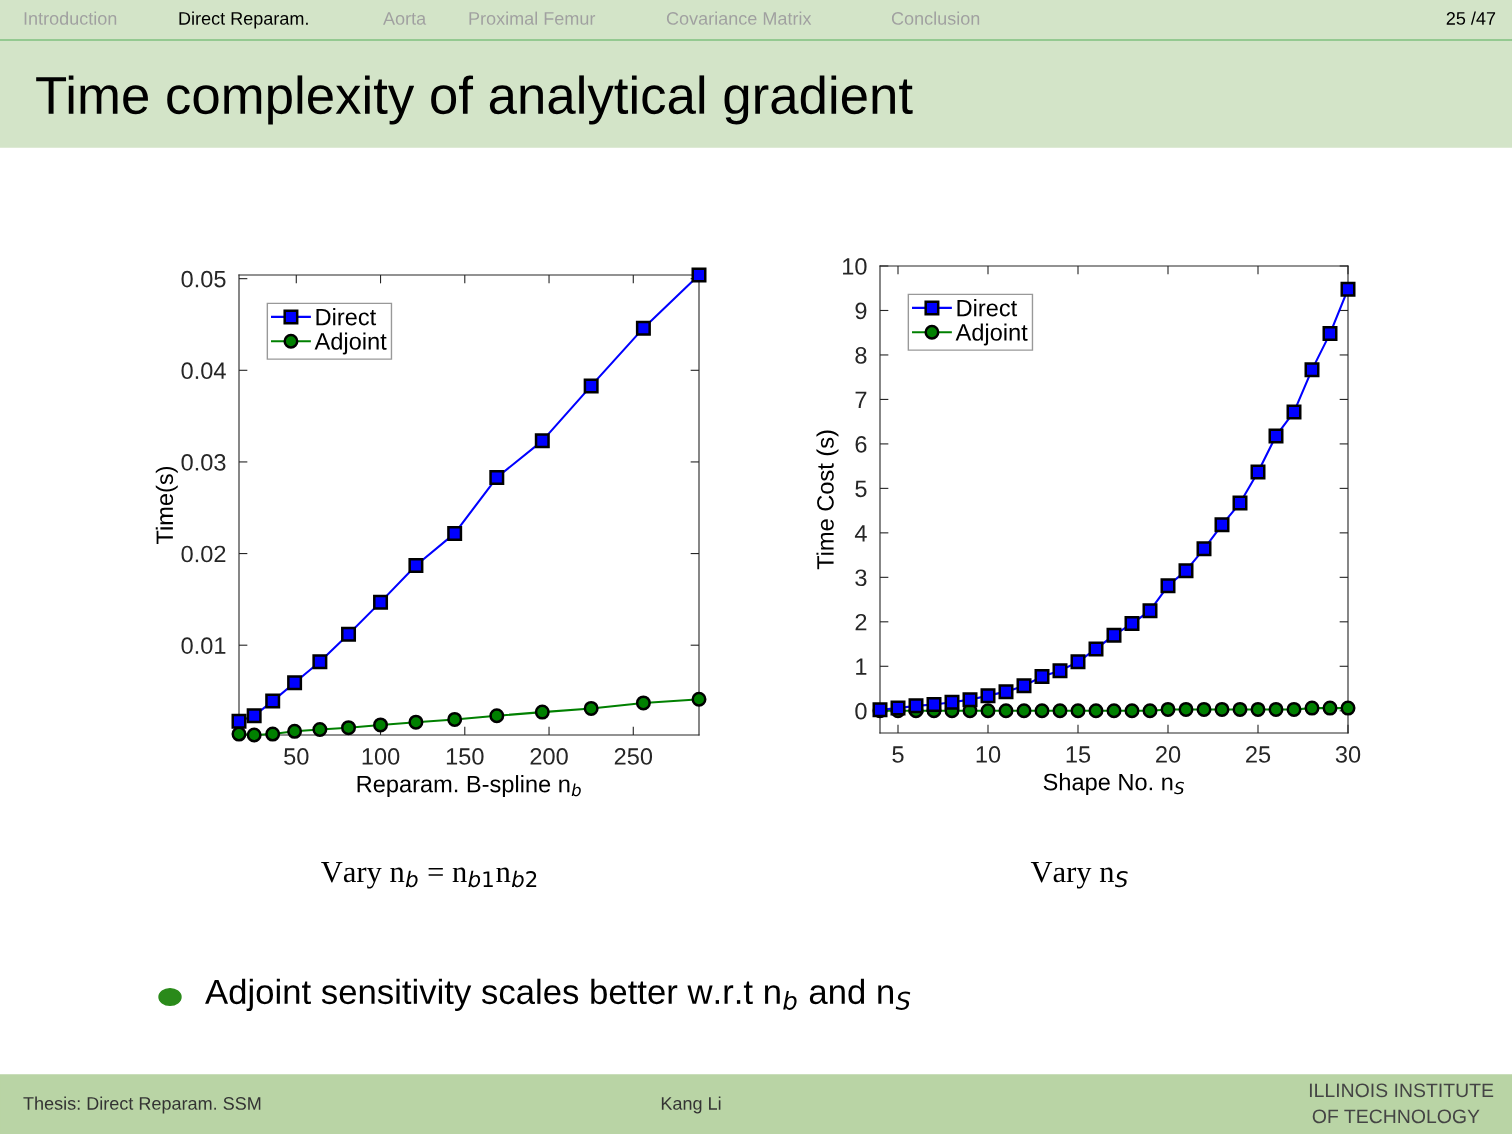  What do you see at coordinates (860, 533) in the screenshot?
I see `y-tick-label: 4` at bounding box center [860, 533].